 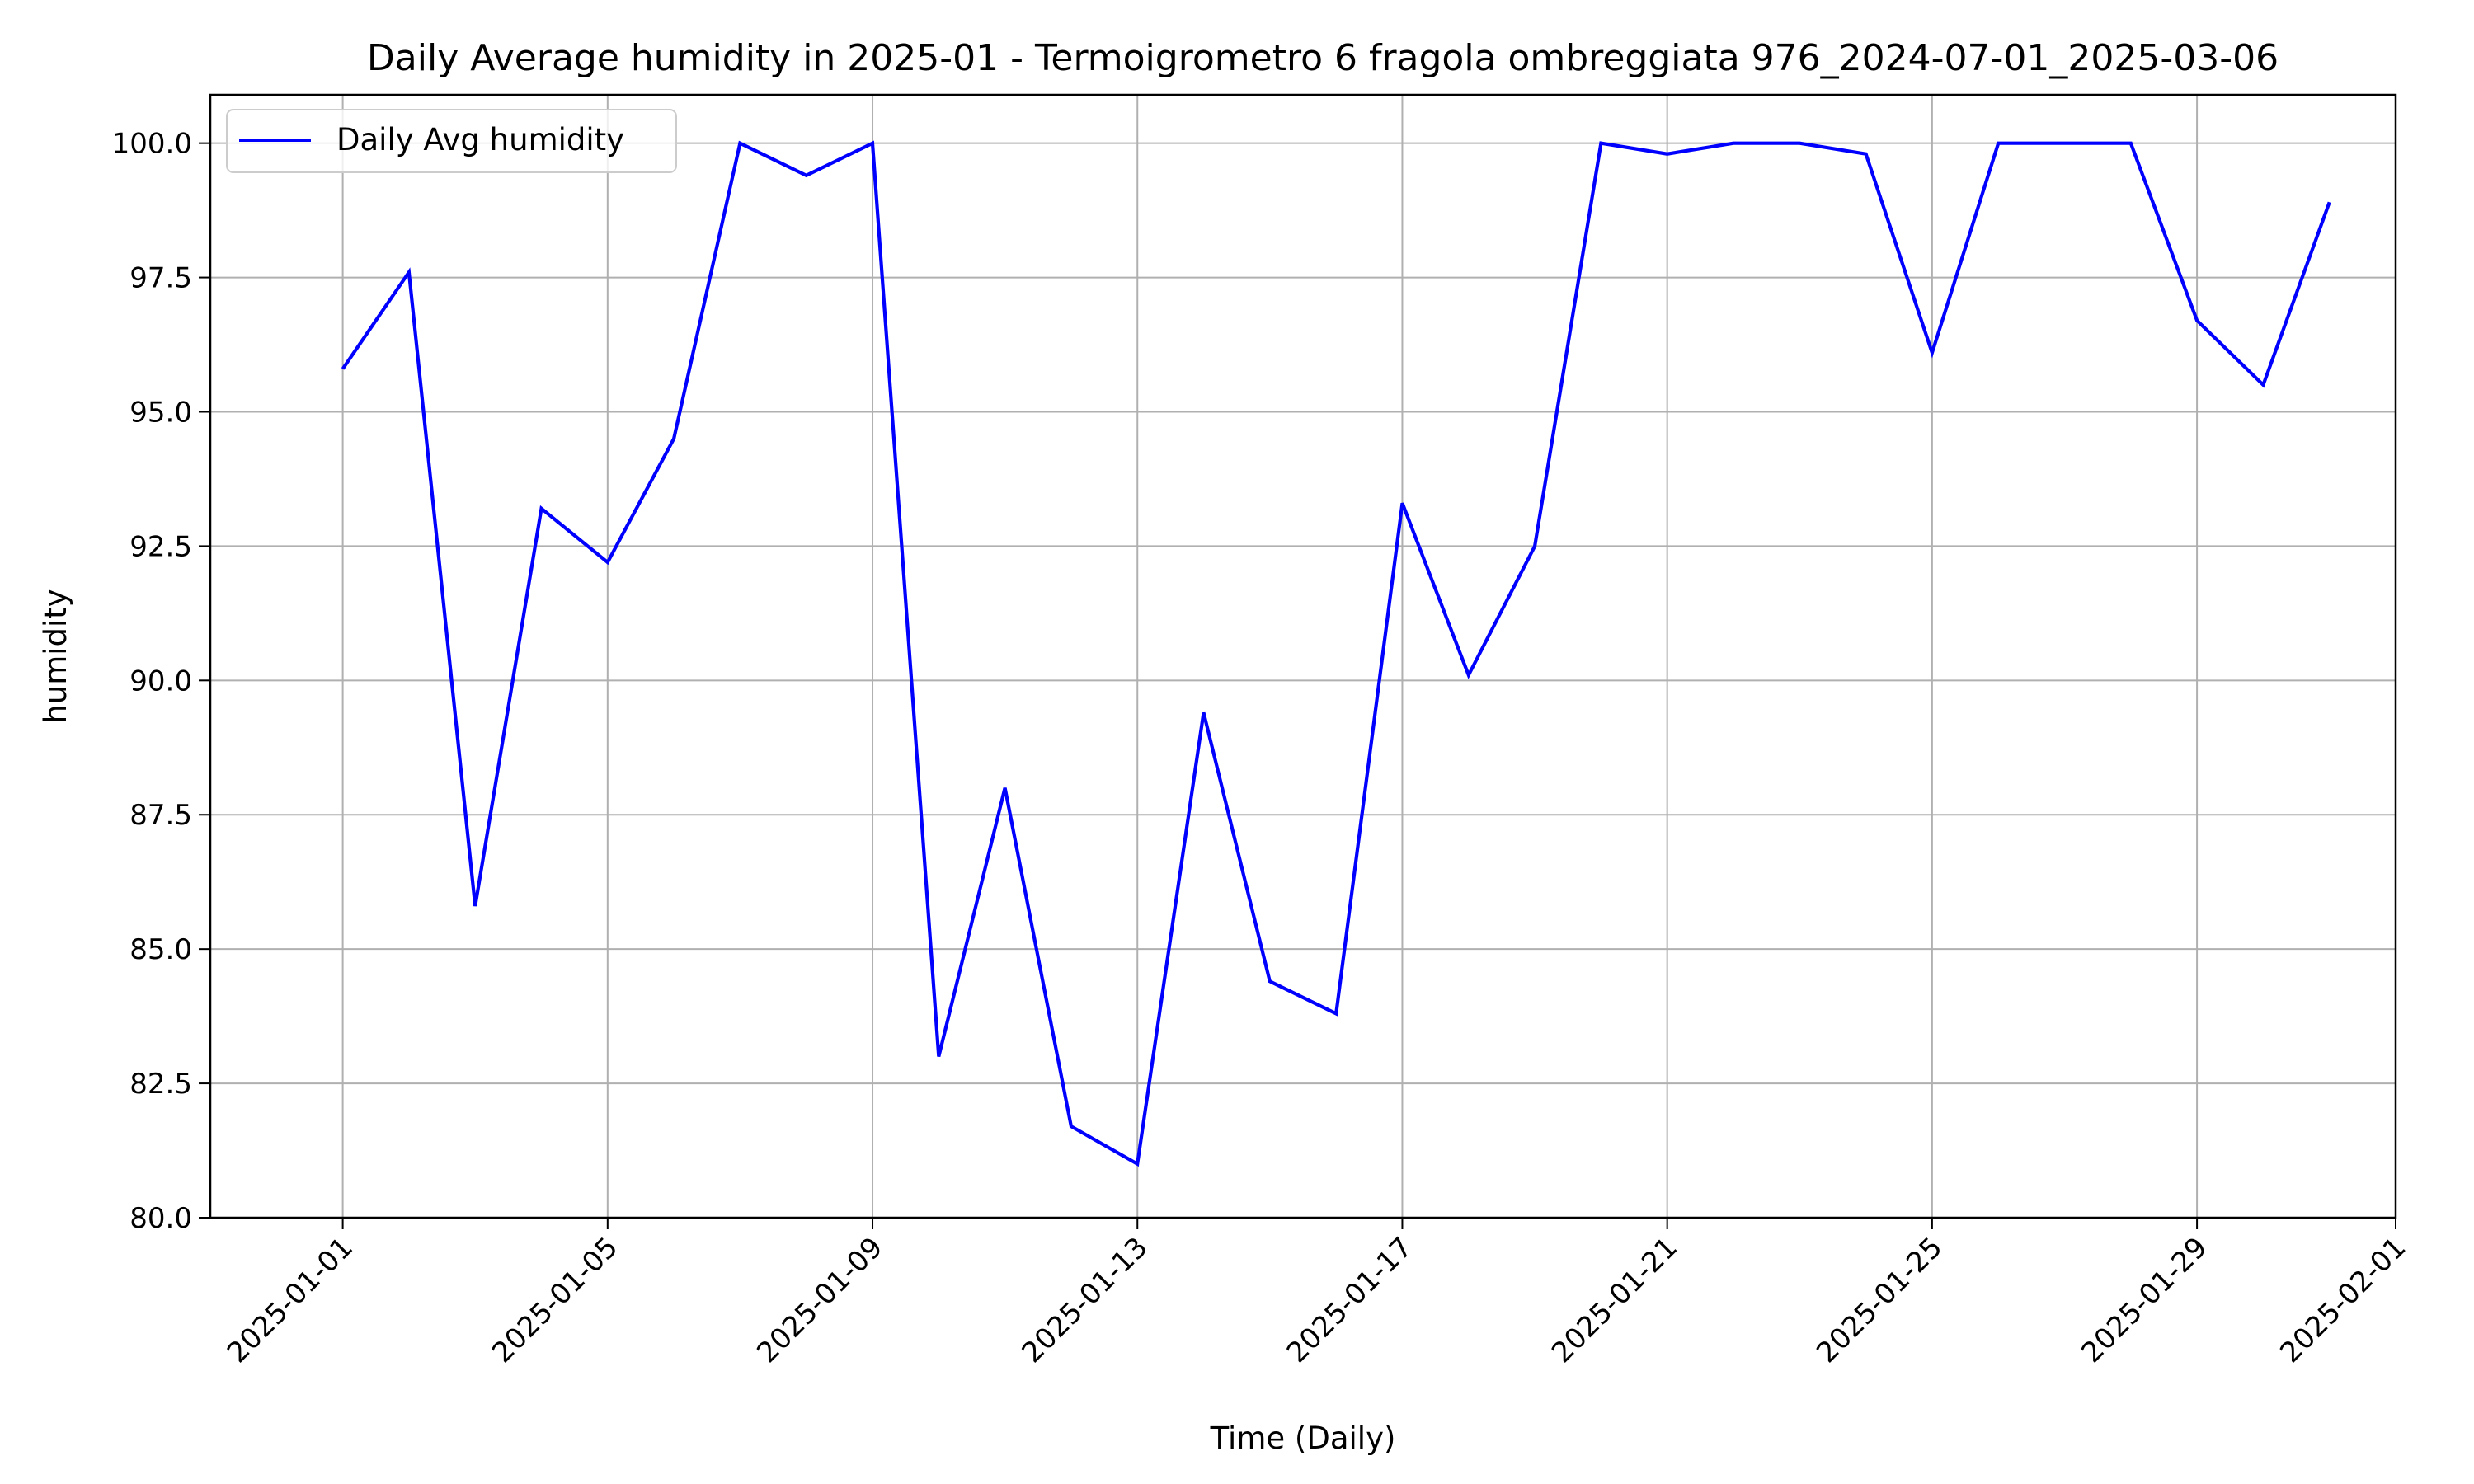 I want to click on x-tick-label: 2025-01-21, so click(x=1614, y=1300).